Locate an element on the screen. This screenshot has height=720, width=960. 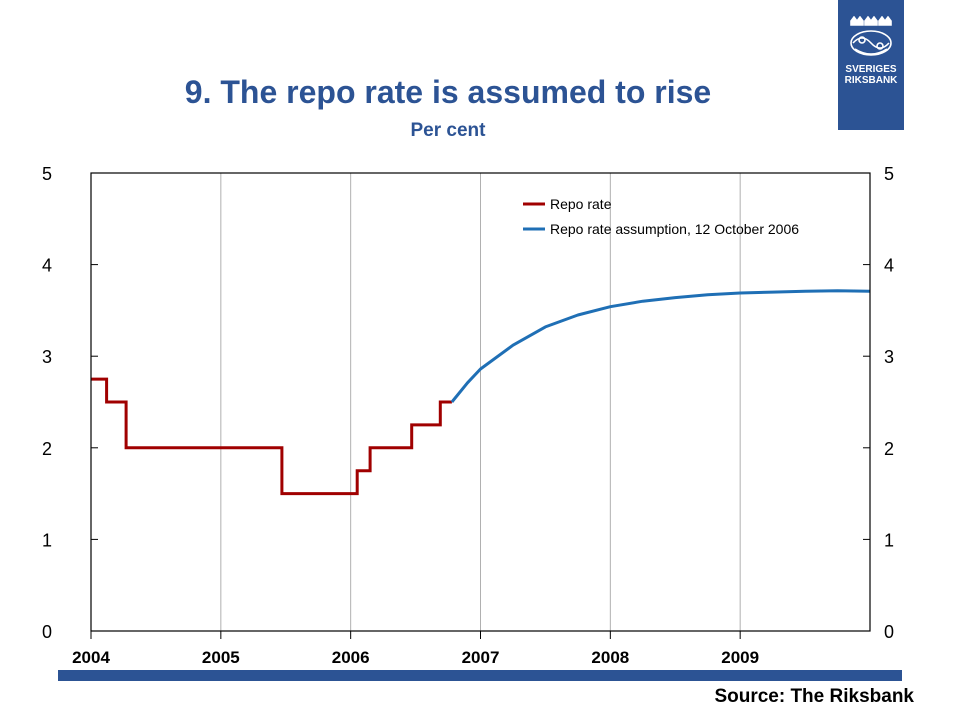
y-tick-label-left: 5 is located at coordinates (47, 174).